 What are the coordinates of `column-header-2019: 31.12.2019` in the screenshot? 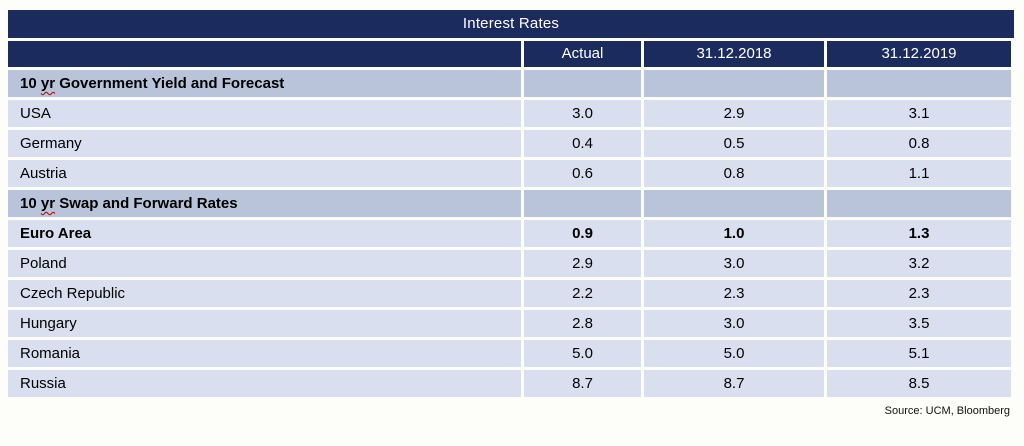 It's located at (919, 54).